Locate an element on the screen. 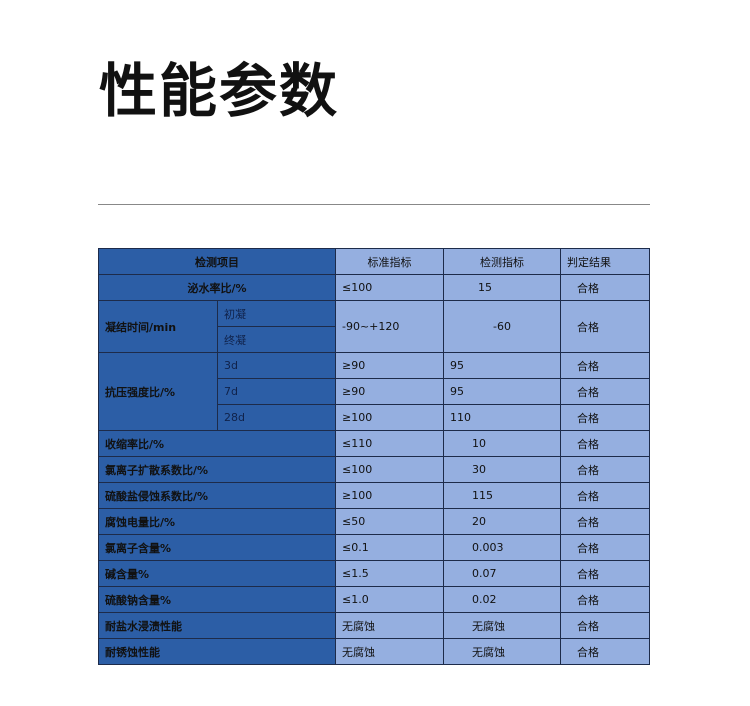 This screenshot has height=706, width=750. table-row: 抗压强度比/% 3d ≥90 95 合格 is located at coordinates (374, 391).